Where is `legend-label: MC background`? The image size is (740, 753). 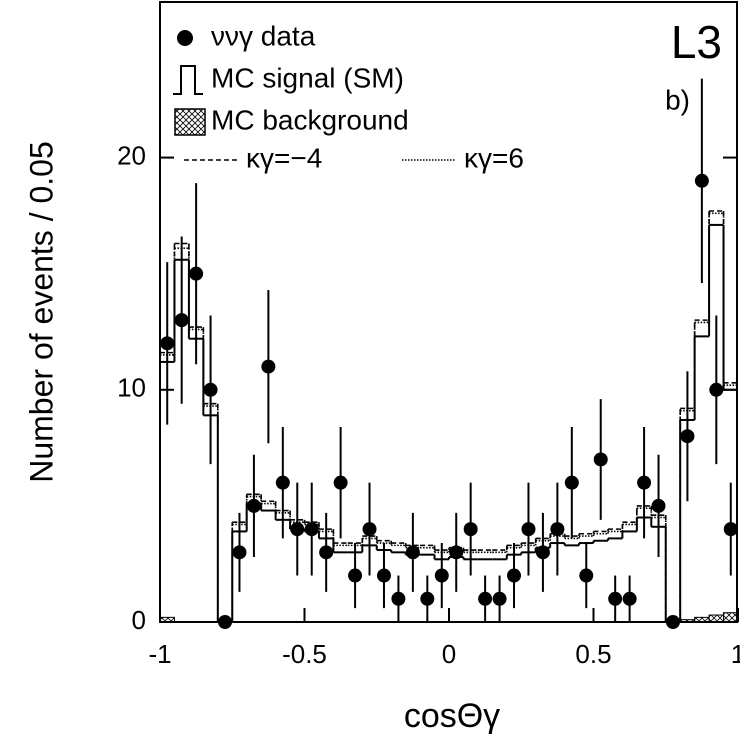
legend-label: MC background is located at coordinates (310, 119).